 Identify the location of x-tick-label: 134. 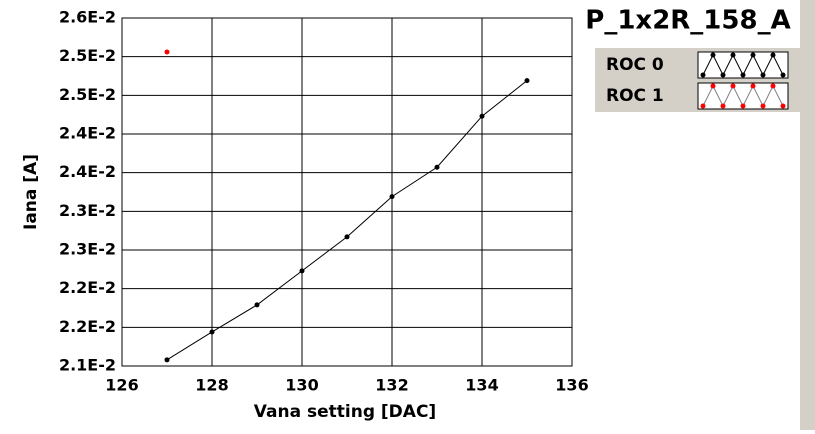
(481, 385).